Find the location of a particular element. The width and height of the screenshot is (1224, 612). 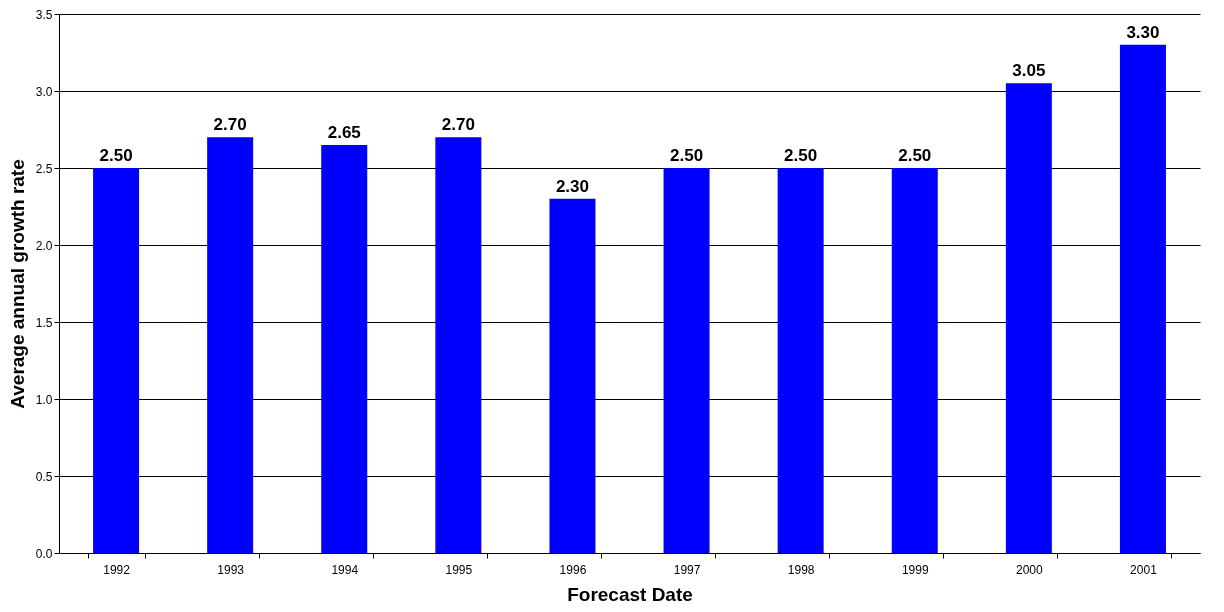

x-axis-title: Forecast Date is located at coordinates (630, 594).